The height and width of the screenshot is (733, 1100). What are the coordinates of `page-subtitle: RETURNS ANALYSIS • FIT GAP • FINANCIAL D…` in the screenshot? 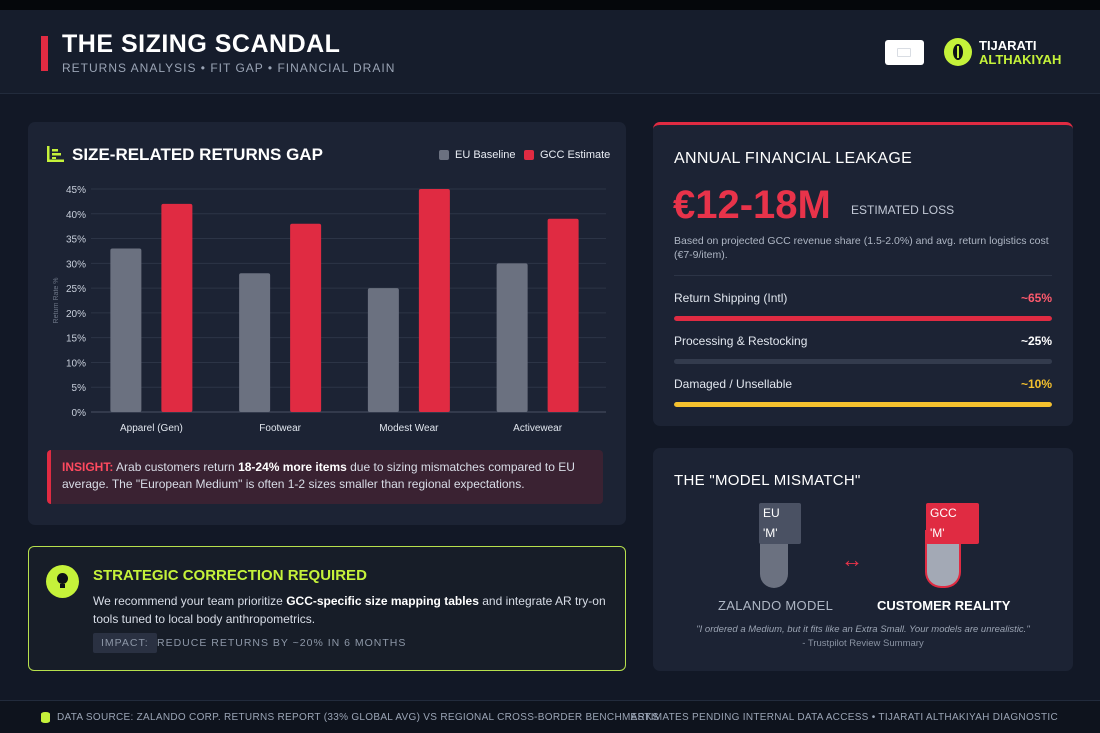 It's located at (229, 68).